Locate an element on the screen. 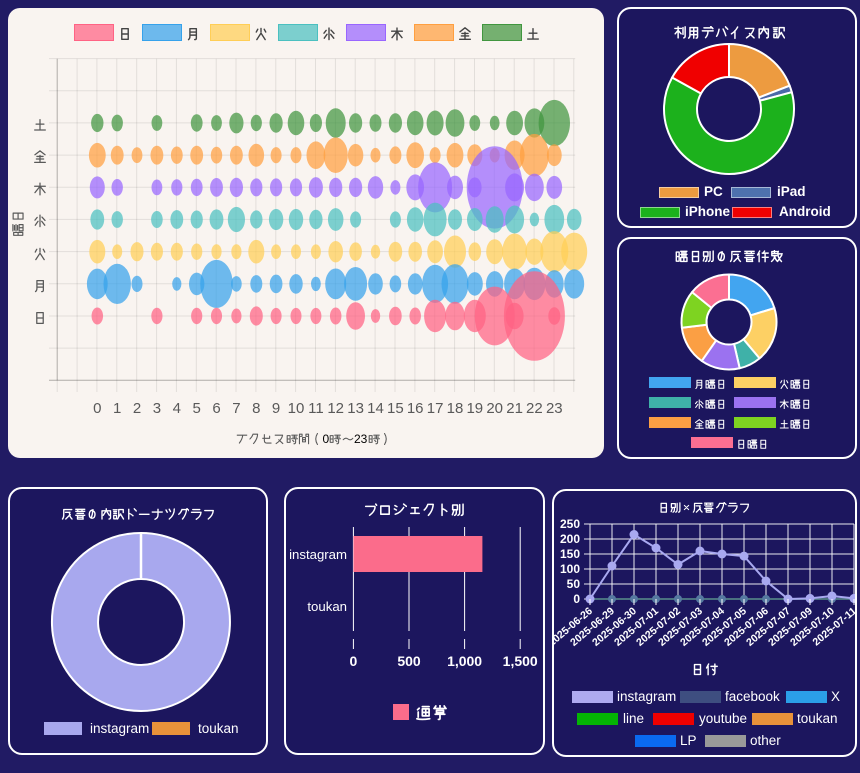  svg-text: 8 is located at coordinates (256, 408).